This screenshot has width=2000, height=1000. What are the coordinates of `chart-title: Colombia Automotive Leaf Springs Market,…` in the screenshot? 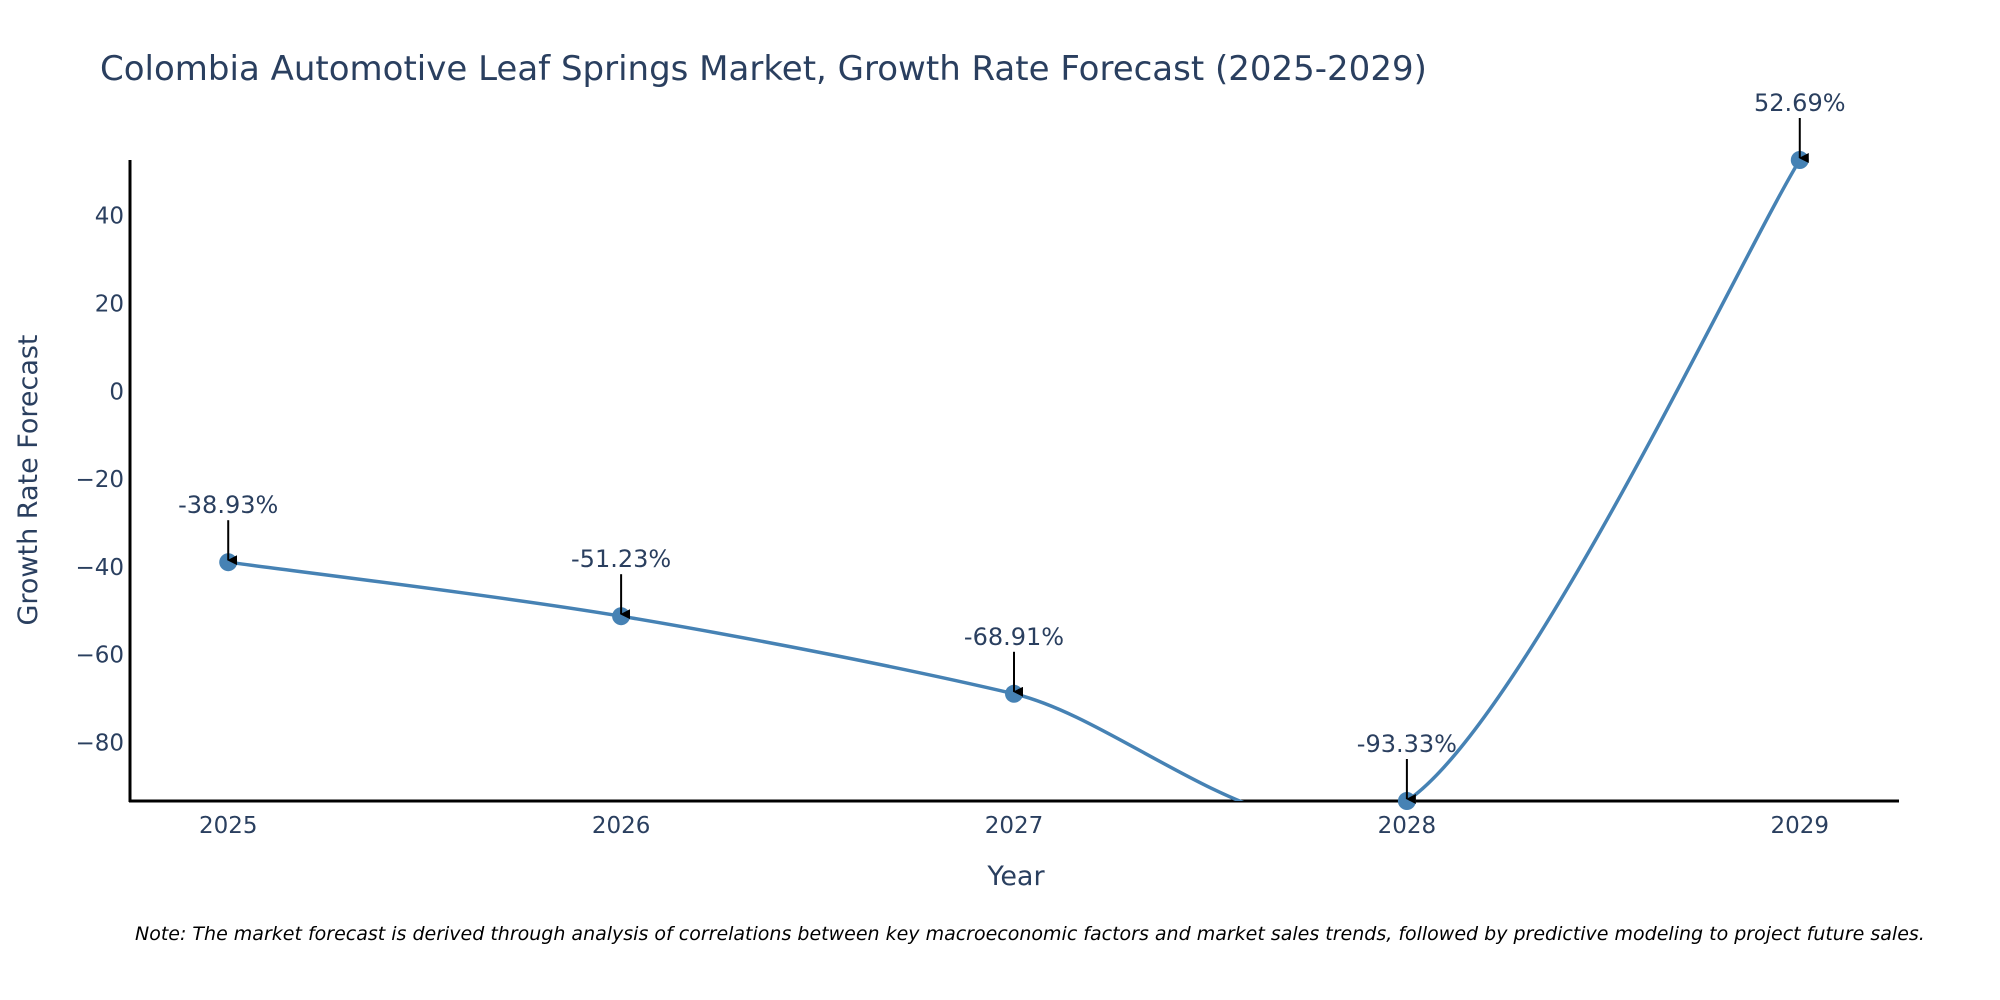 It's located at (763, 69).